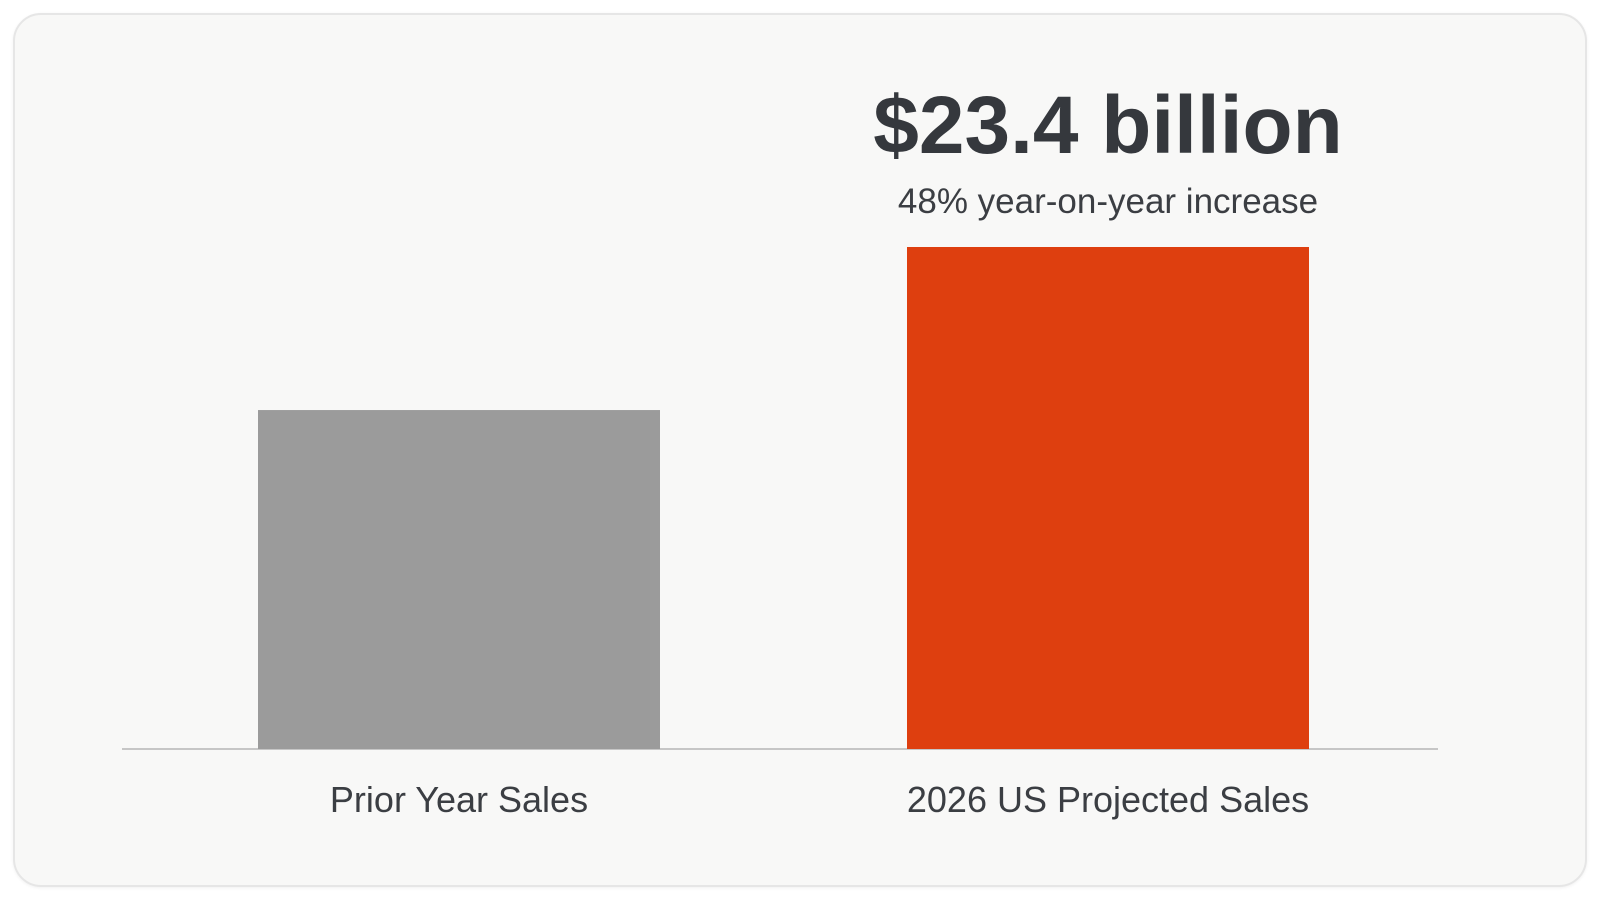 This screenshot has height=900, width=1600. I want to click on bar-projected-sales, so click(1108, 498).